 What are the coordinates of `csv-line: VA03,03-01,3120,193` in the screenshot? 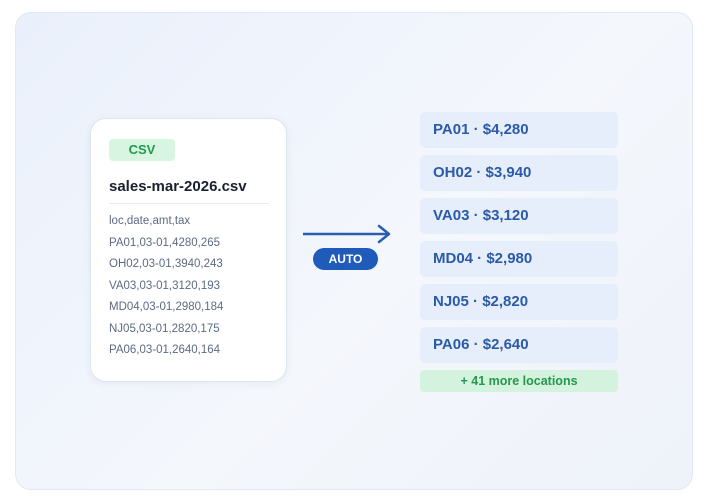 It's located at (165, 285).